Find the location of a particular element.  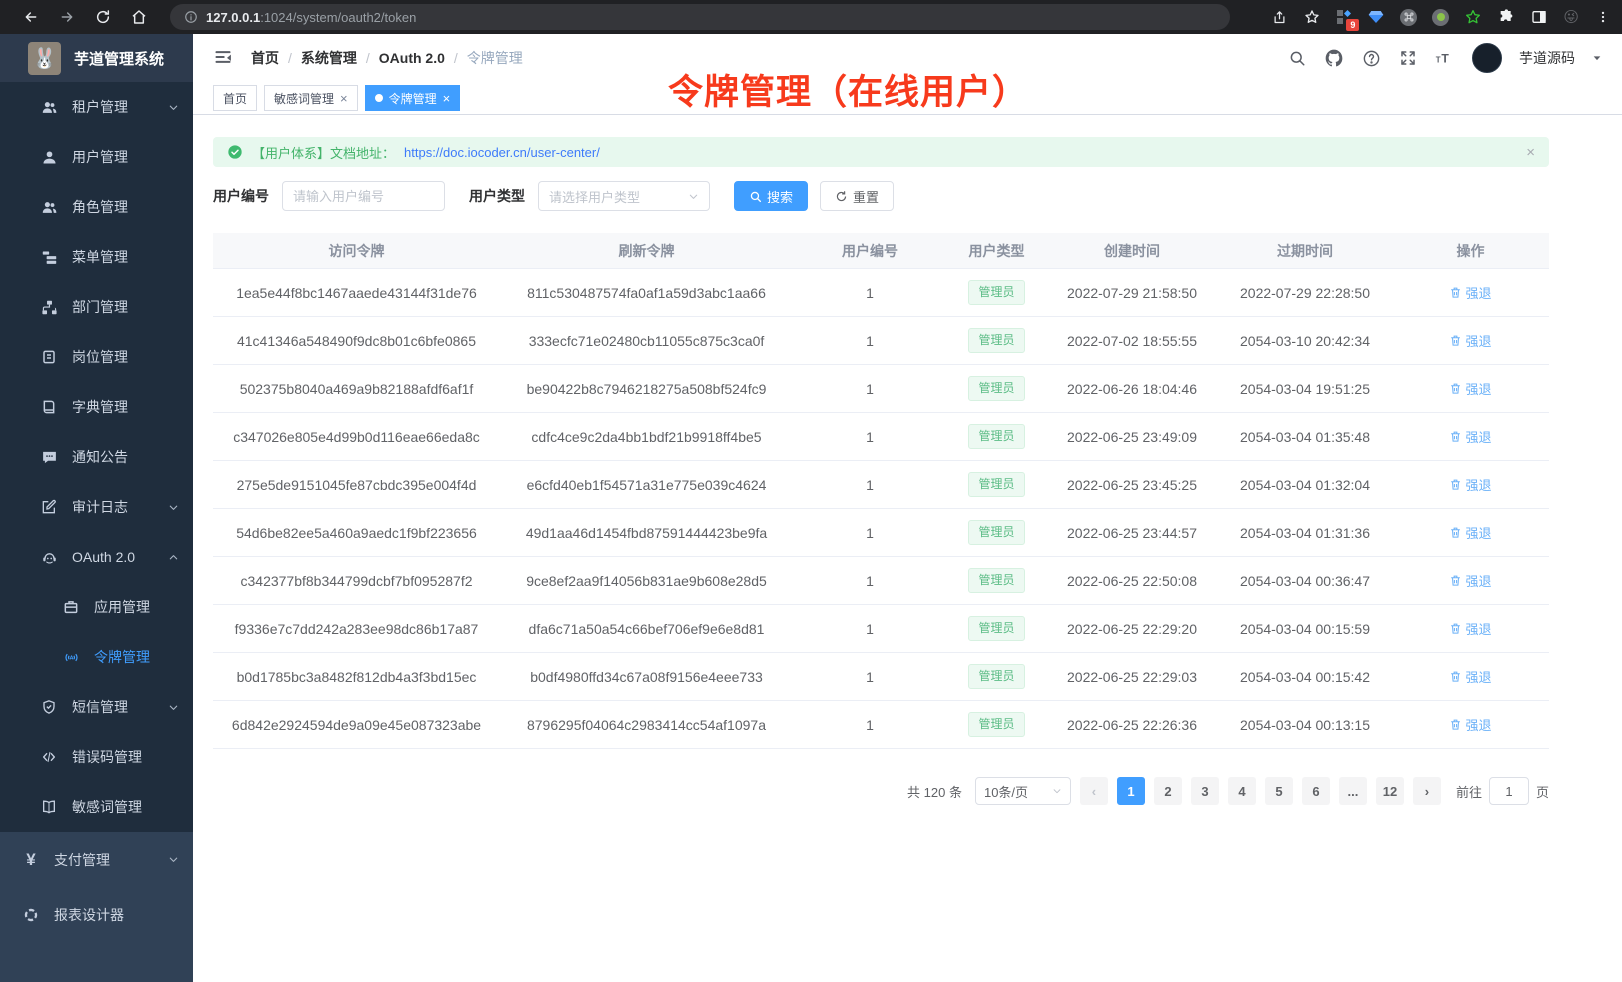

user-name: 芋道源码 is located at coordinates (1547, 58).